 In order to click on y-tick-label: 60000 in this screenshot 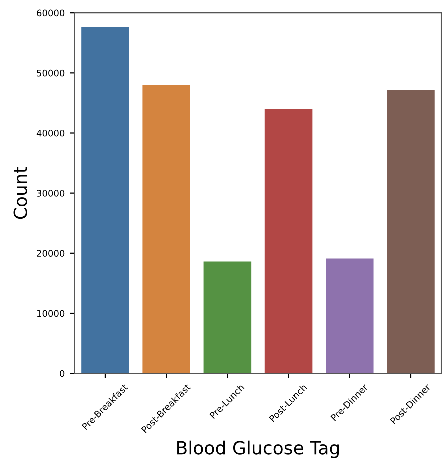, I will do `click(51, 13)`.